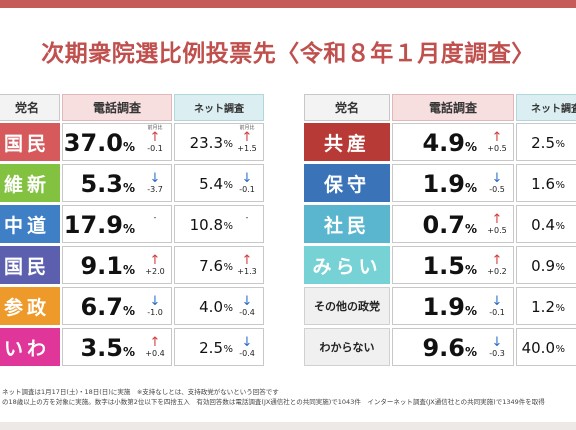  I want to click on header-party: 党名, so click(347, 107).